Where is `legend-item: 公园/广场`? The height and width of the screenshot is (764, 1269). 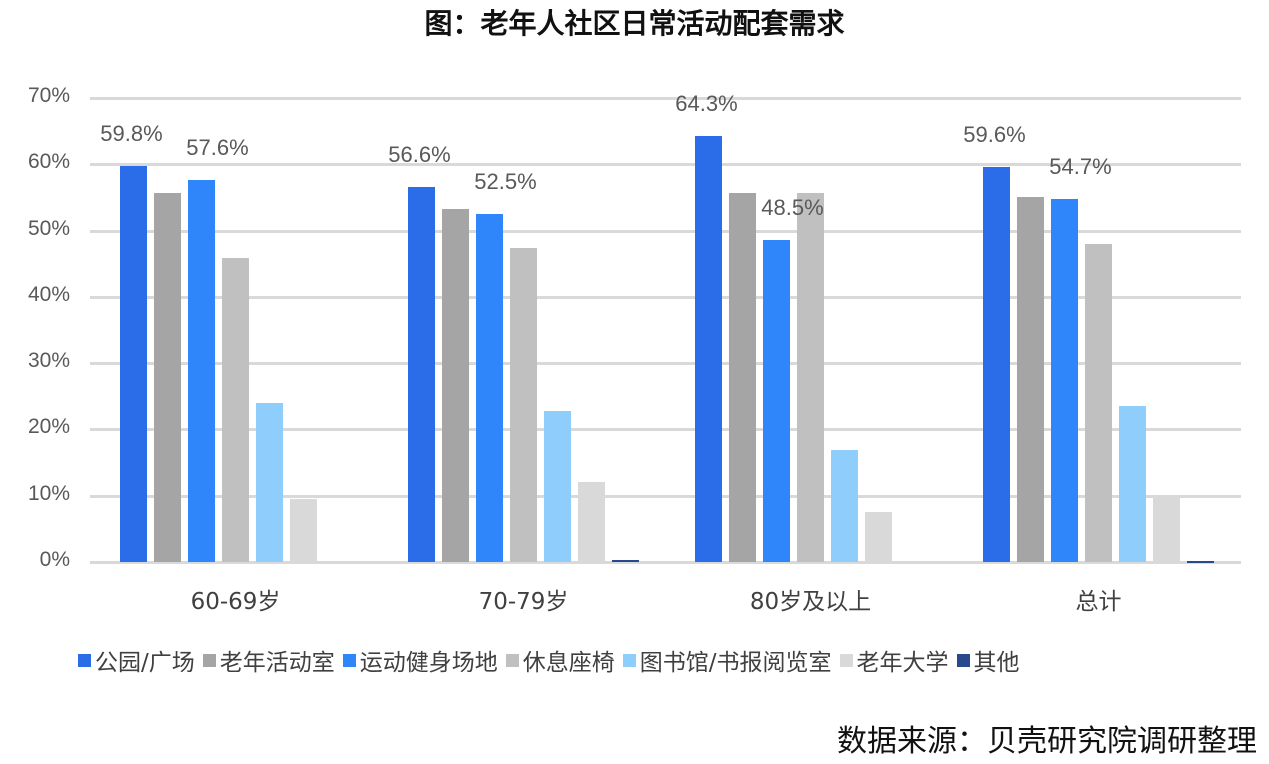
legend-item: 公园/广场 is located at coordinates (136, 660).